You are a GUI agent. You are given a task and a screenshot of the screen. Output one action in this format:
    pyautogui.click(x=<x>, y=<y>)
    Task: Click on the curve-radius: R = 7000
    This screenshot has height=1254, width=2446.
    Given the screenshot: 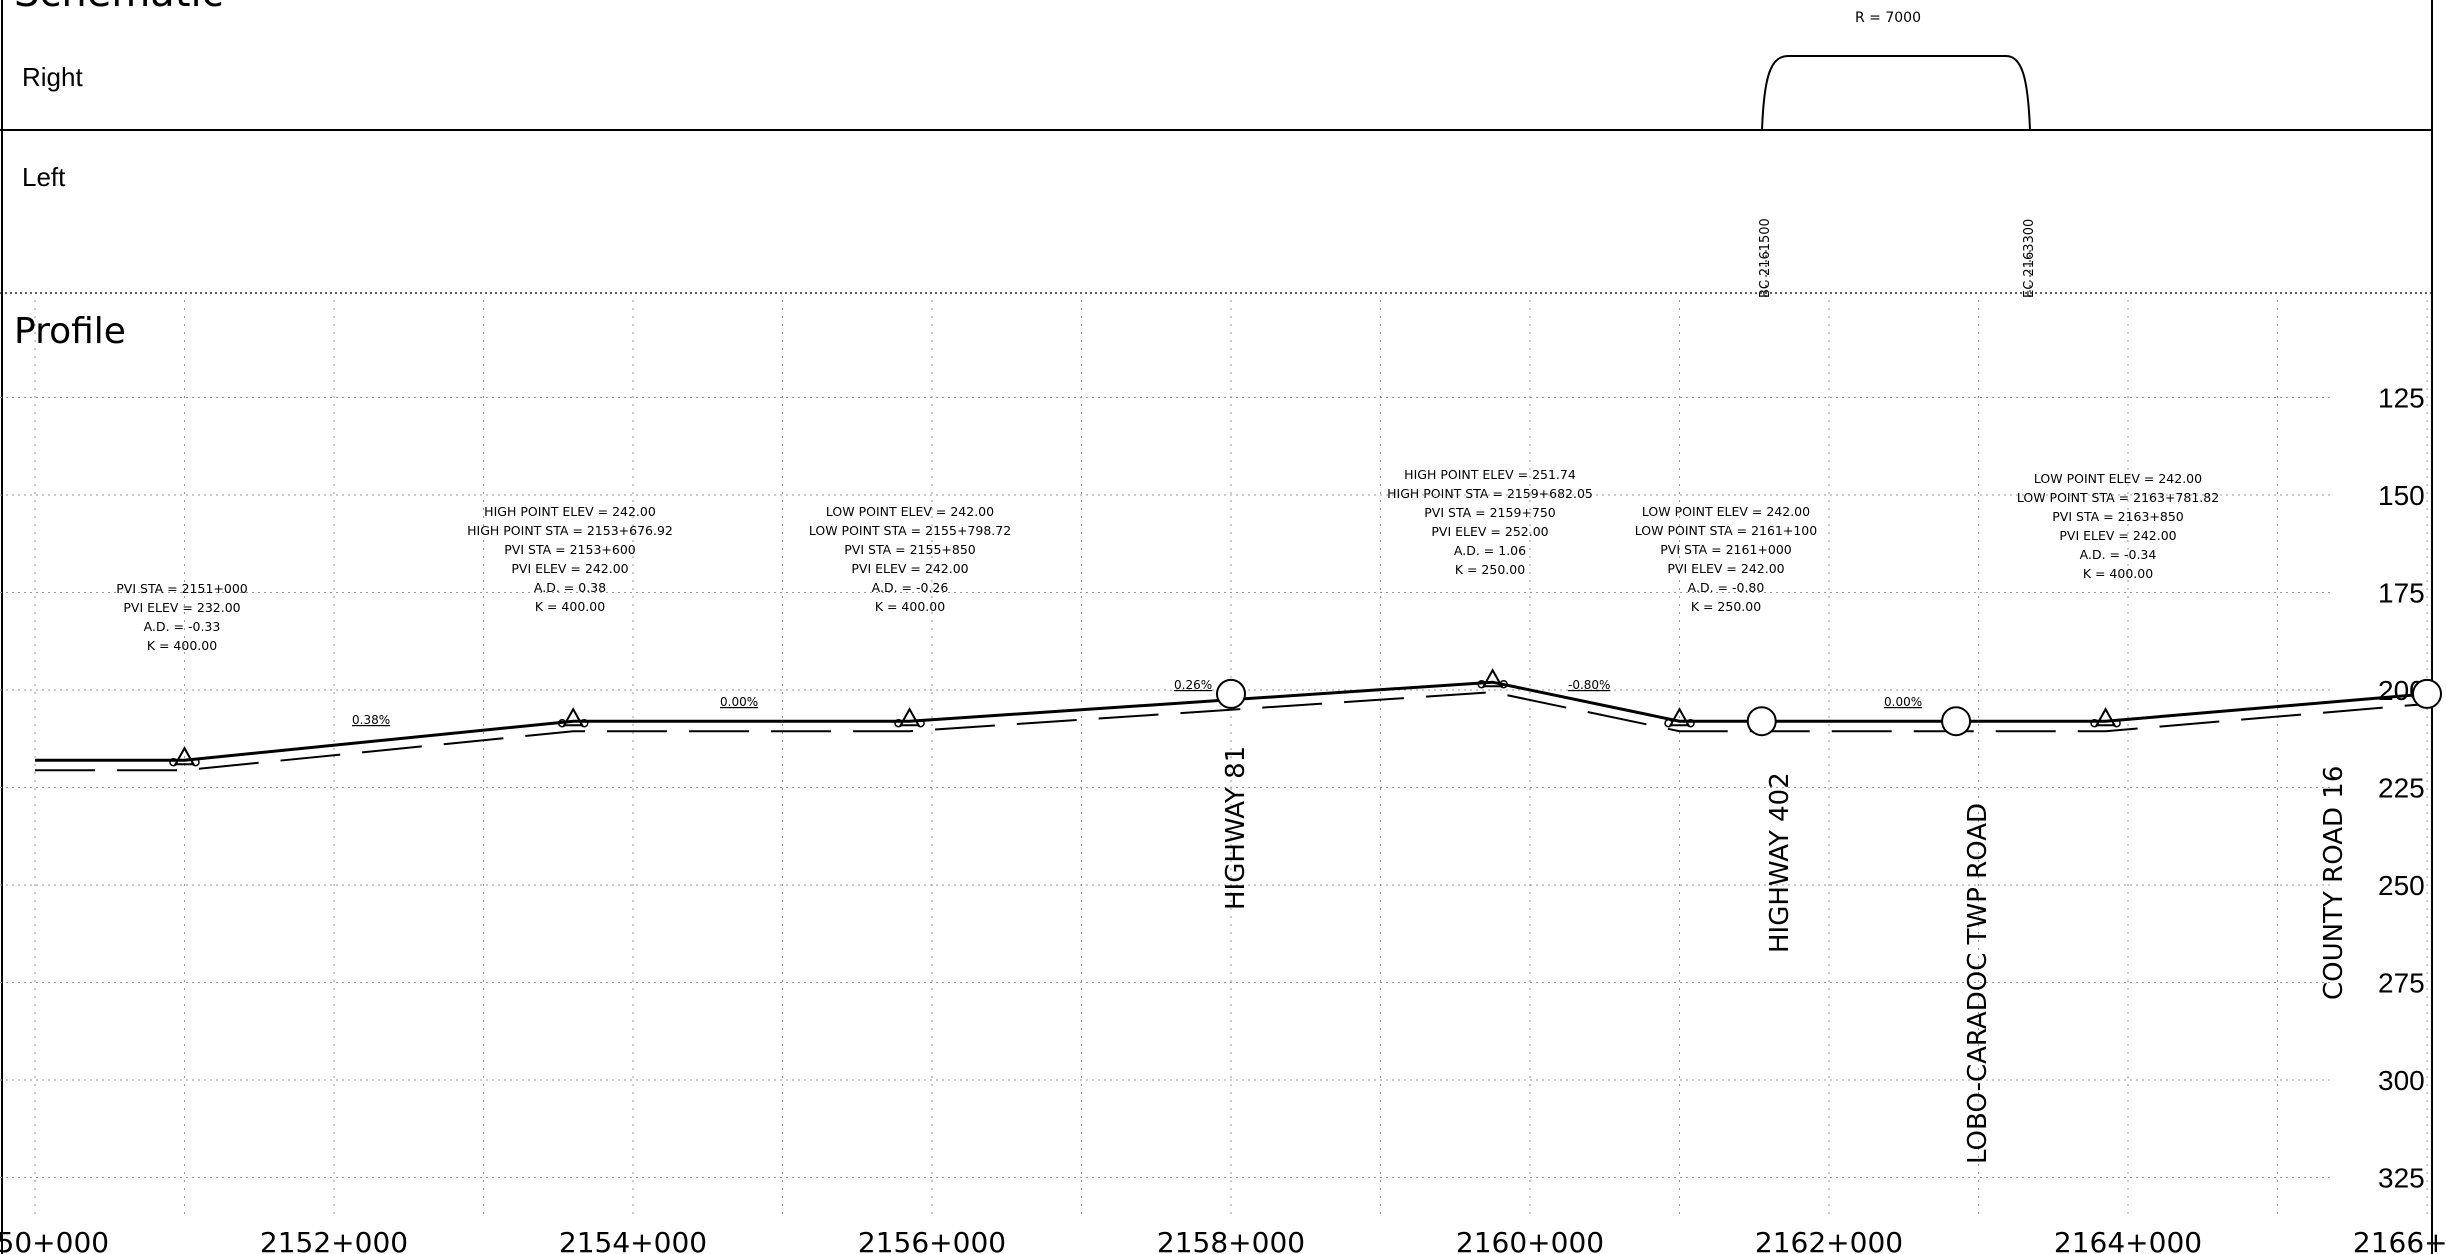 What is the action you would take?
    pyautogui.click(x=1888, y=18)
    